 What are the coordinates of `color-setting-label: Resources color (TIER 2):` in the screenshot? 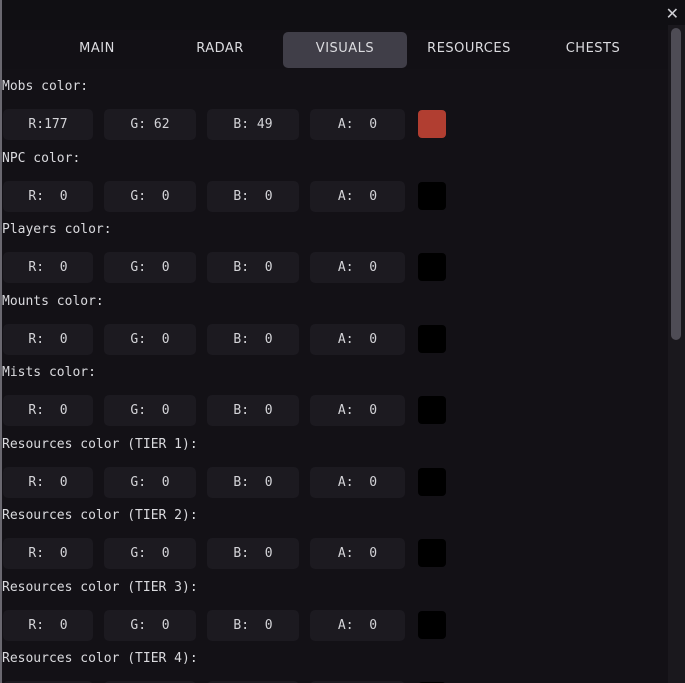 It's located at (100, 515).